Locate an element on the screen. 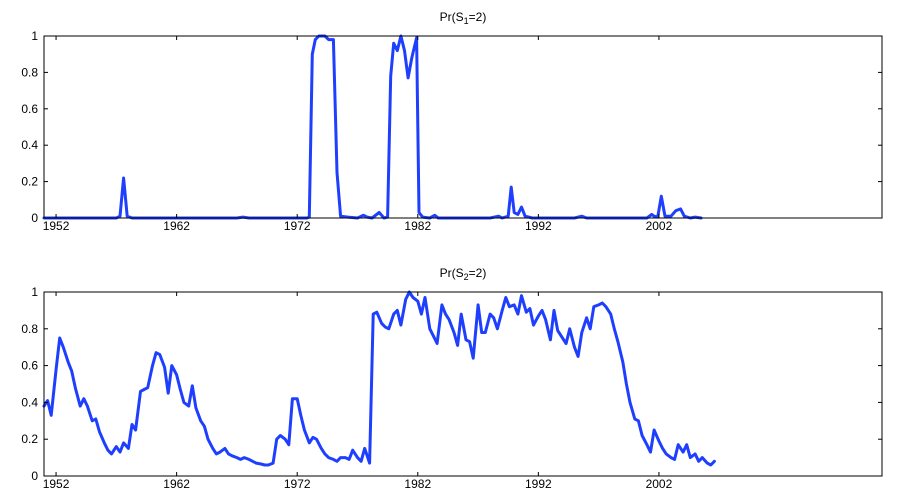 The image size is (907, 498). chart-title: Pr(S1=2) is located at coordinates (463, 18).